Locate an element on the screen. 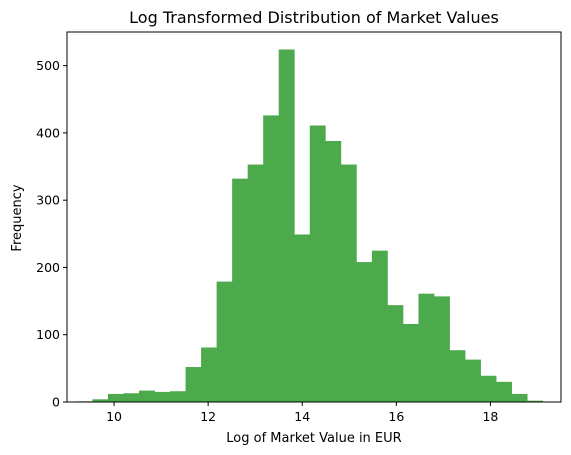 This screenshot has width=571, height=455. y-tick-label-4: 400 is located at coordinates (48, 132).